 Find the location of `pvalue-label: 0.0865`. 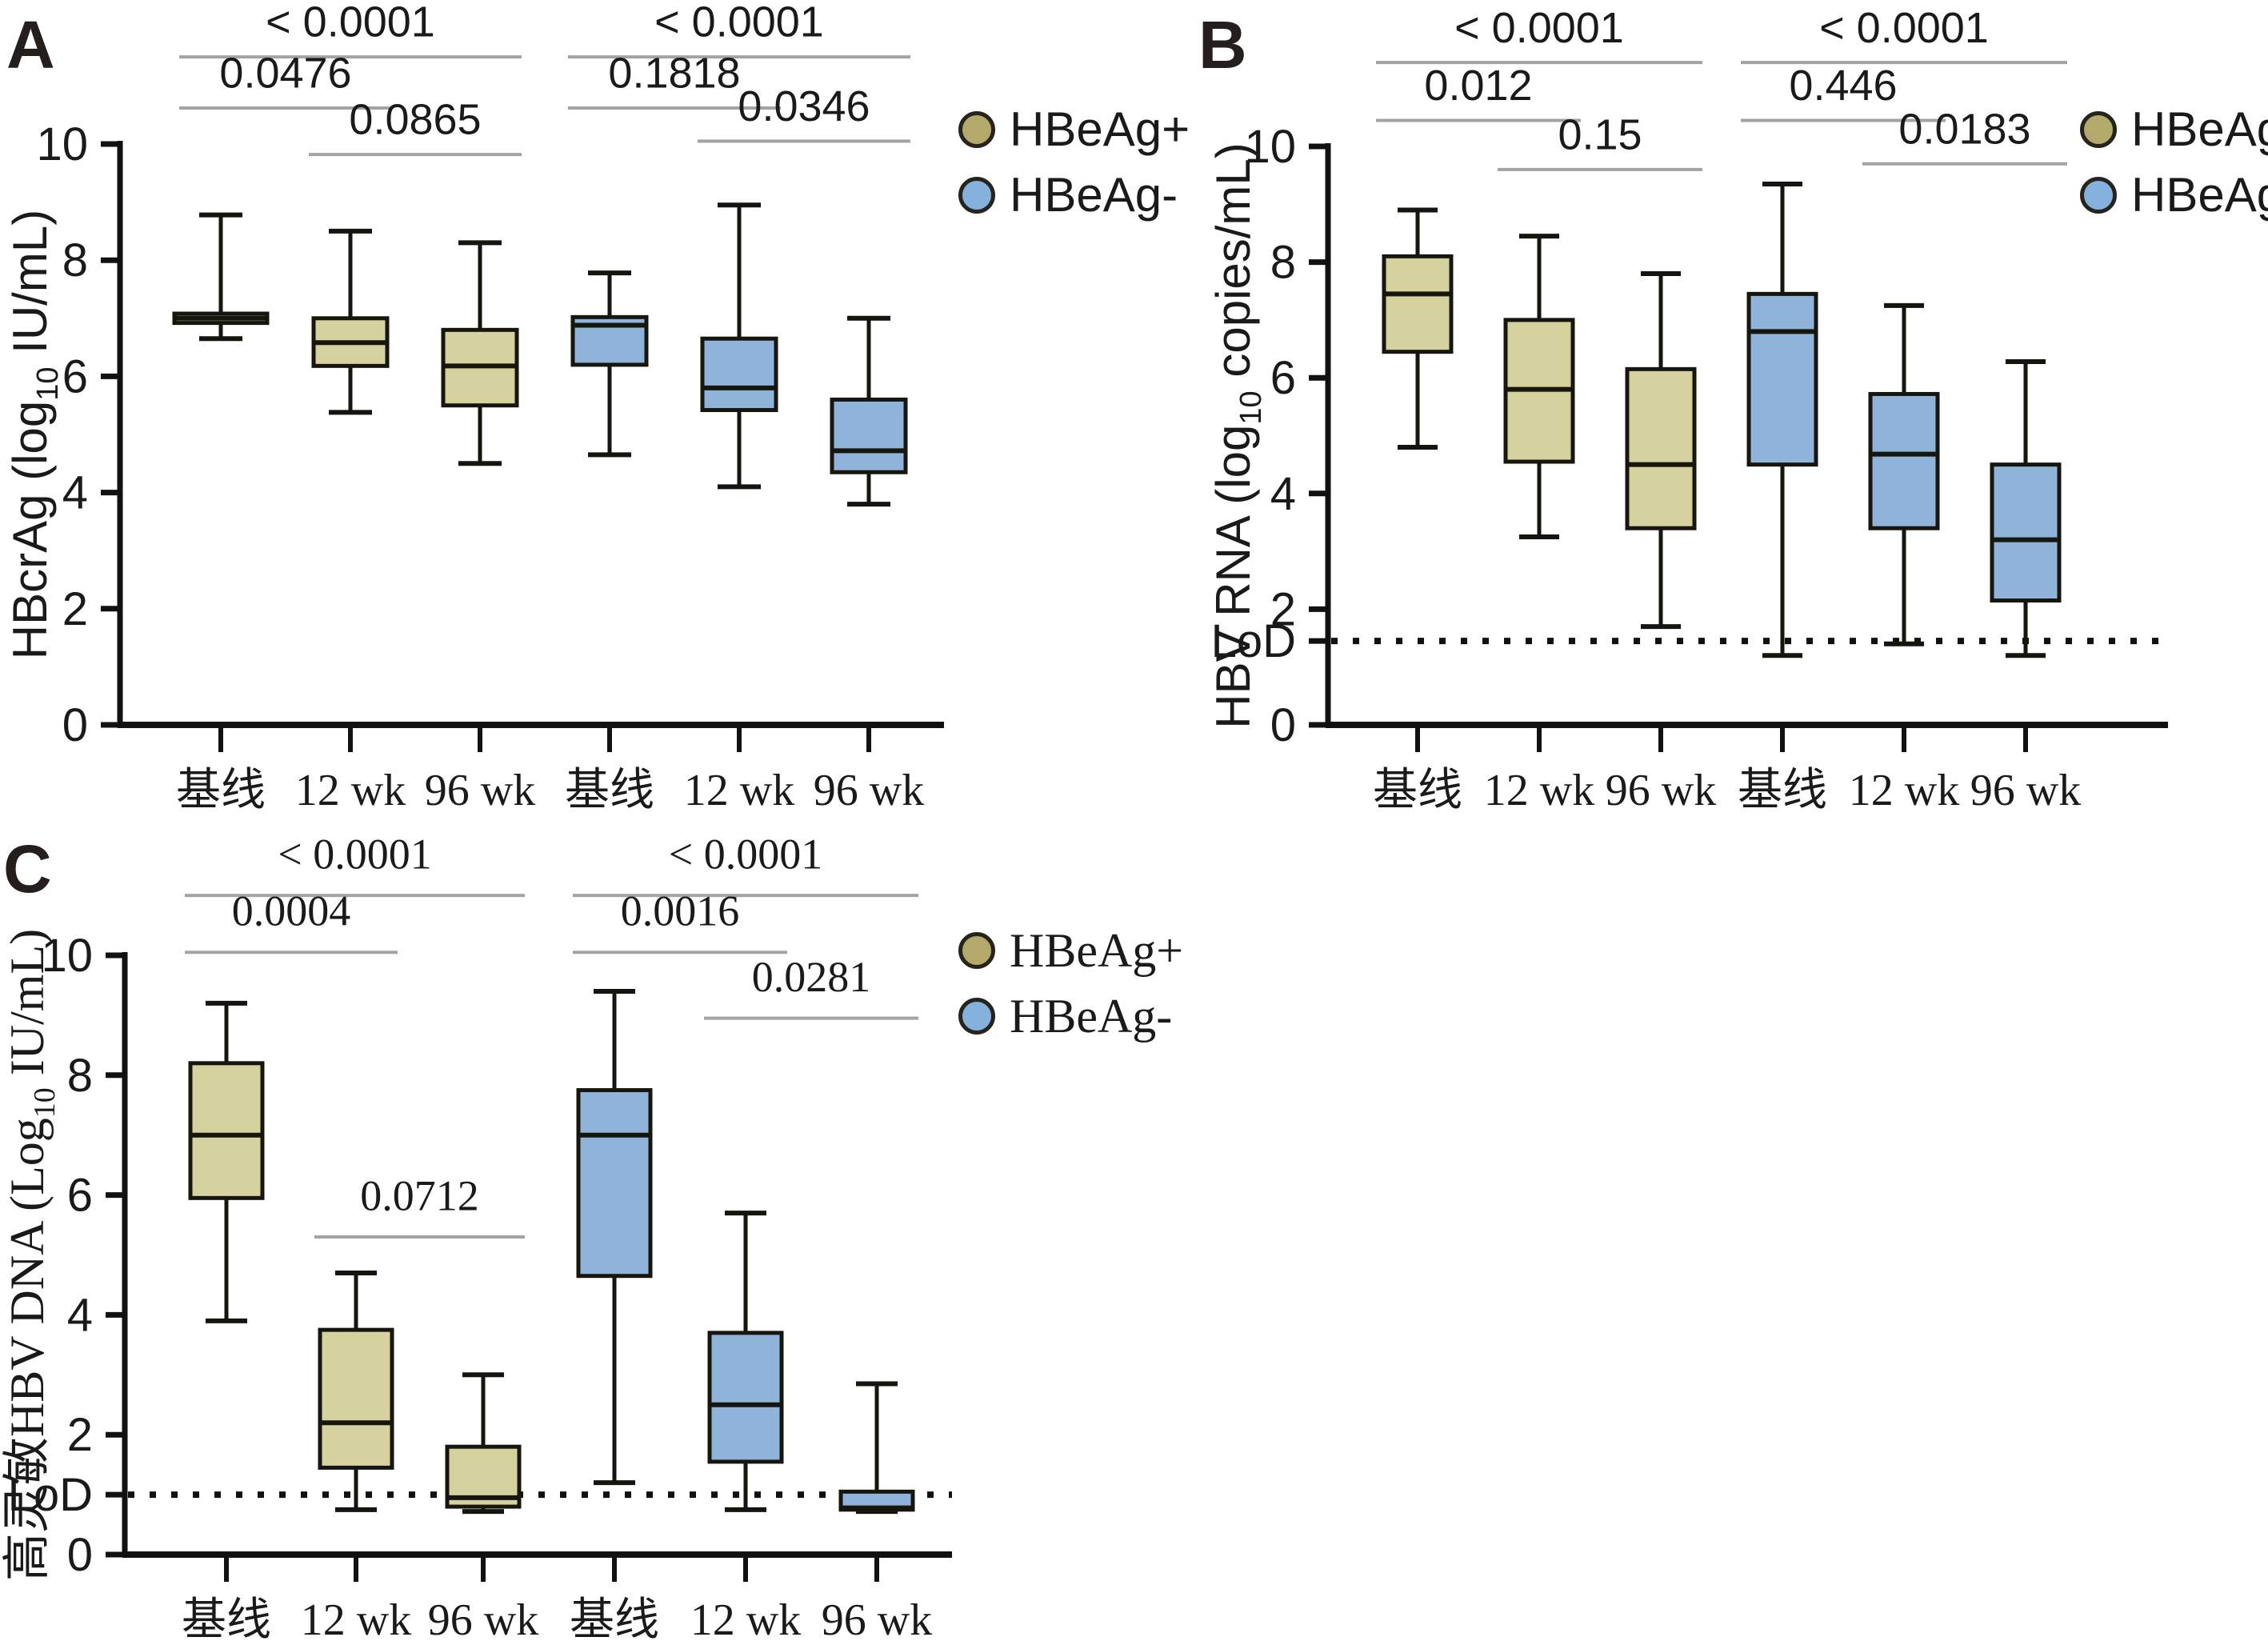

pvalue-label: 0.0865 is located at coordinates (415, 120).